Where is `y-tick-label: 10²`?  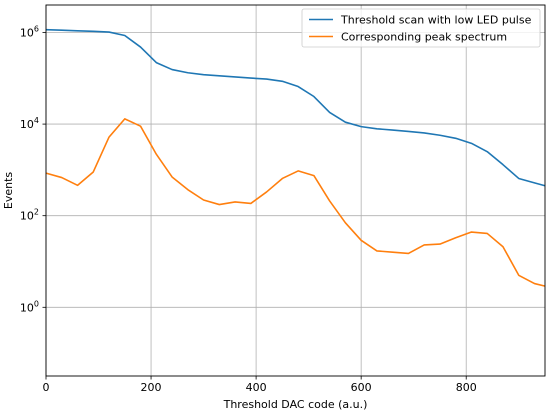 y-tick-label: 10² is located at coordinates (29, 215).